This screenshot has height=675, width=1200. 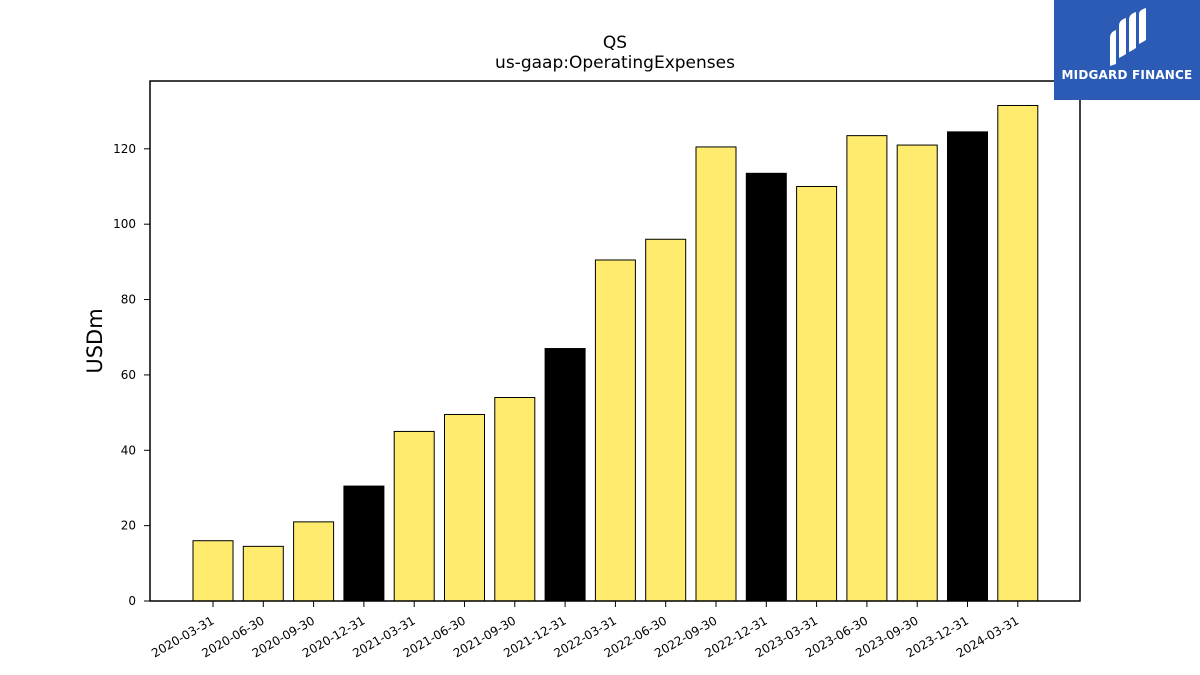 What do you see at coordinates (124, 149) in the screenshot?
I see `y-tick-label: 120` at bounding box center [124, 149].